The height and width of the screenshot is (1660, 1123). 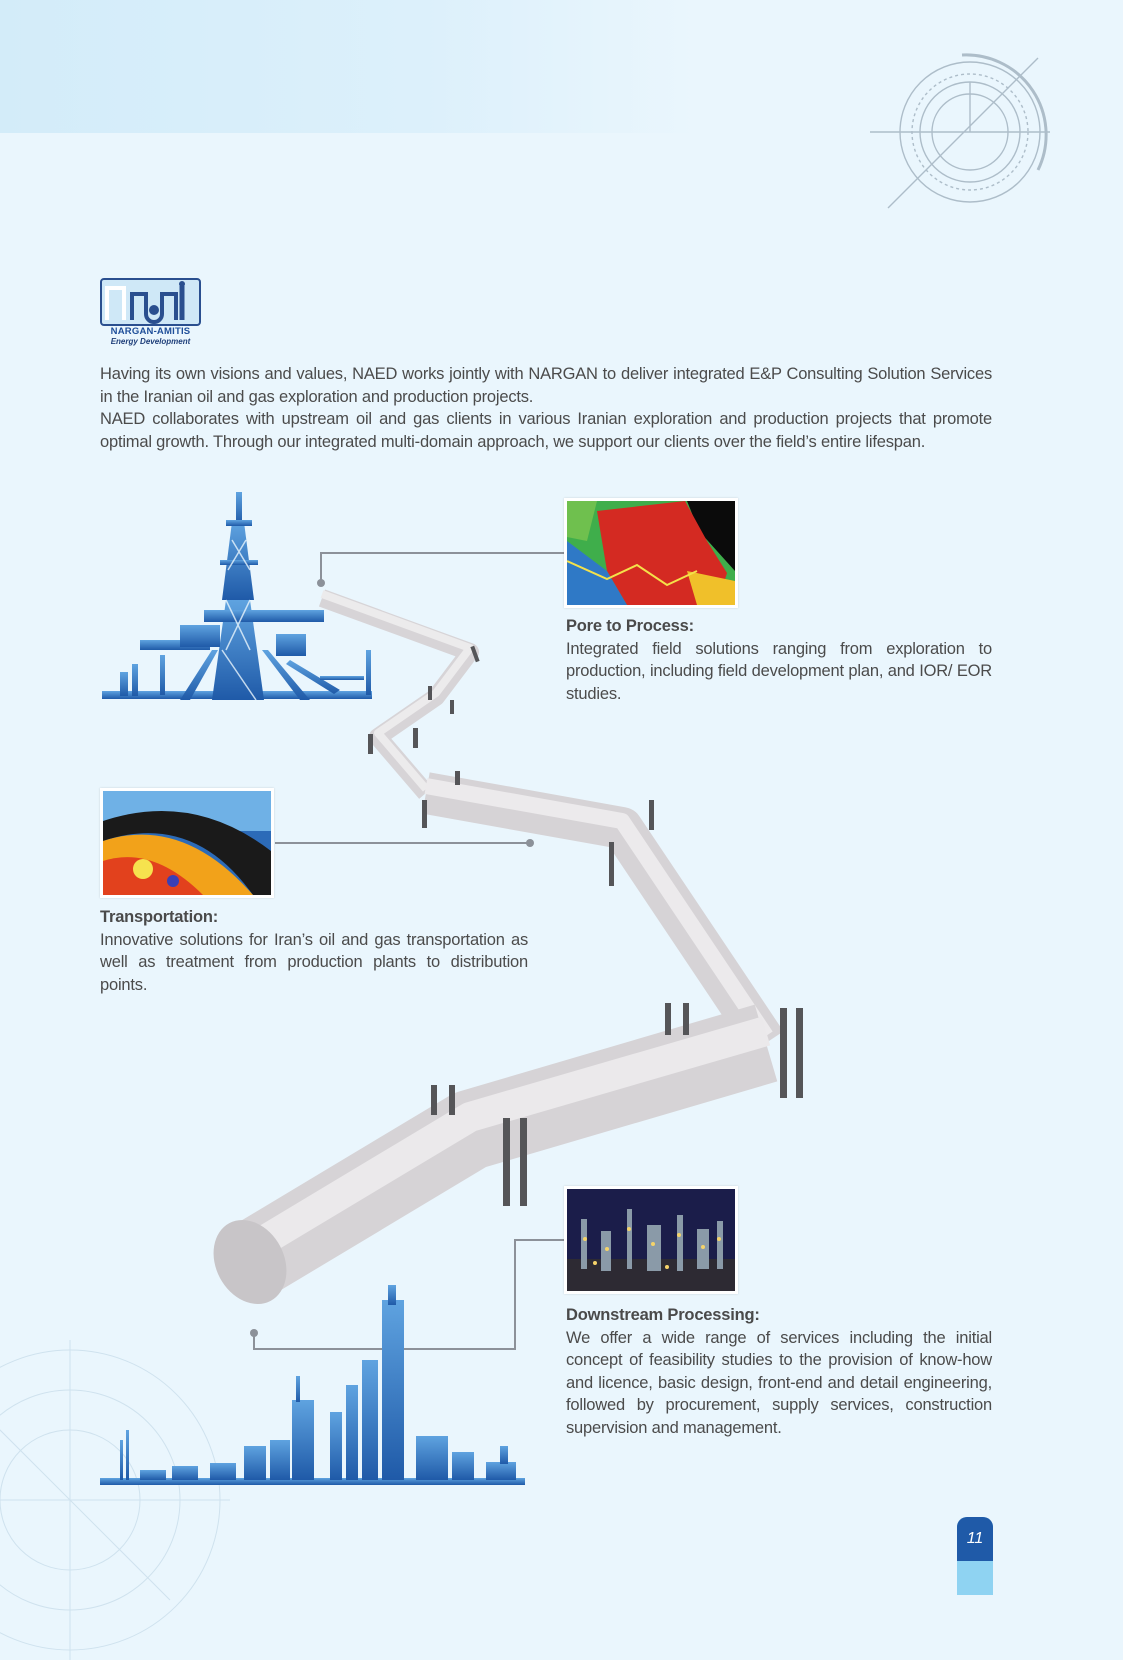 I want to click on pipe-supports, so click(x=585, y=925).